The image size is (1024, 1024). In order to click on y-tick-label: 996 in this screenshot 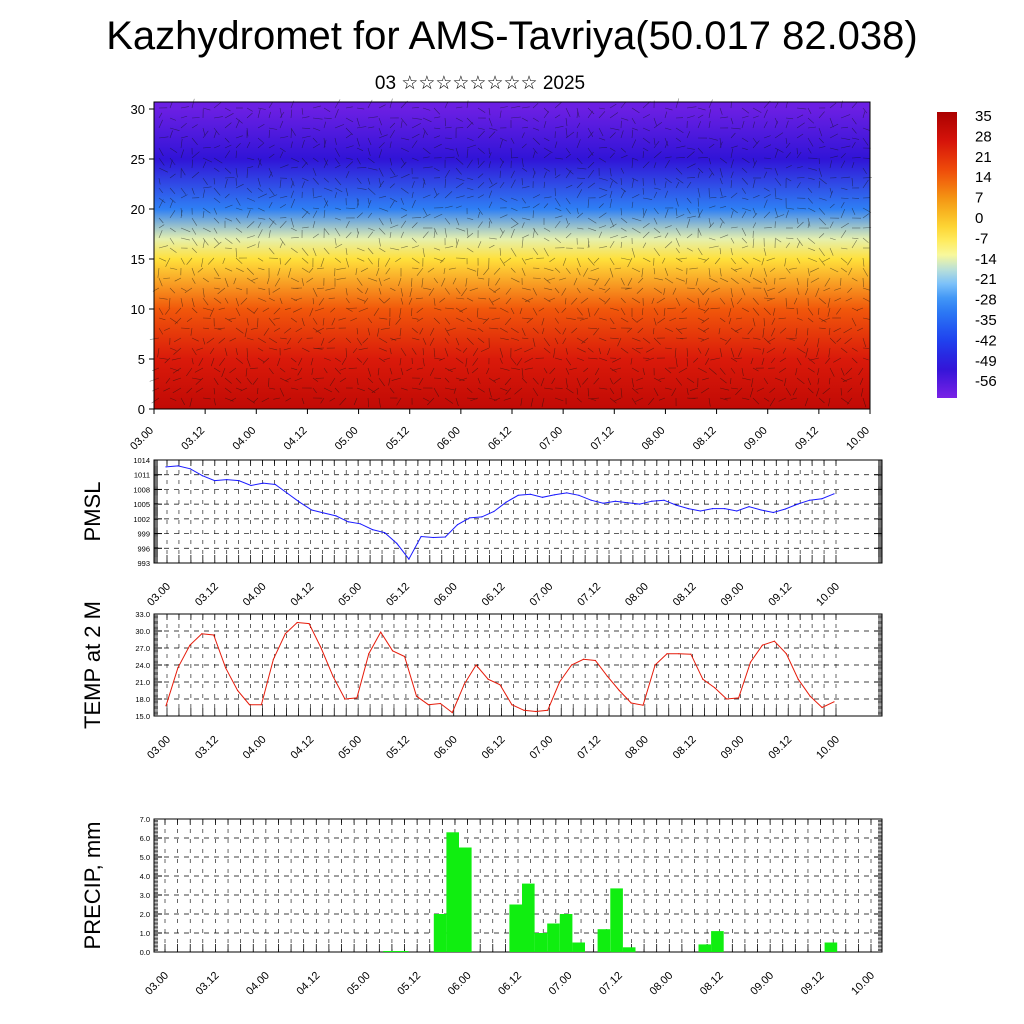, I will do `click(143, 548)`.